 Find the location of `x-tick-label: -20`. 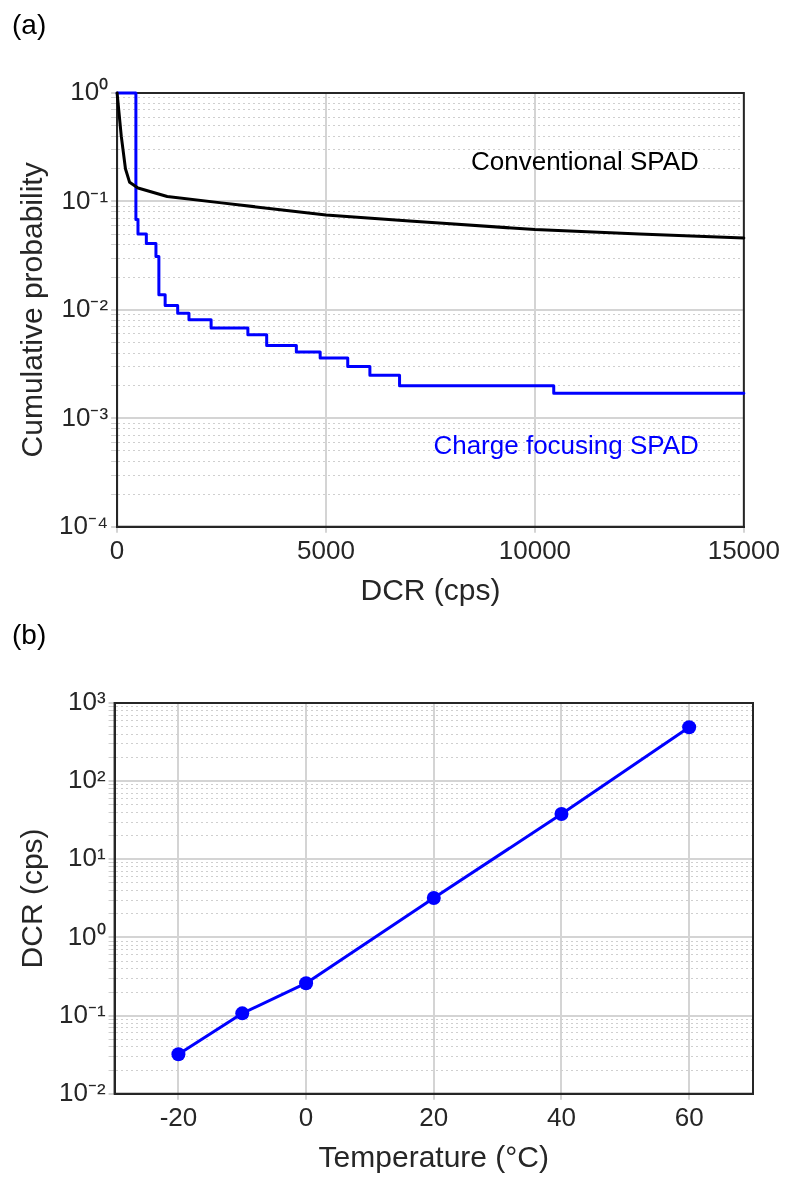

x-tick-label: -20 is located at coordinates (178, 1116).